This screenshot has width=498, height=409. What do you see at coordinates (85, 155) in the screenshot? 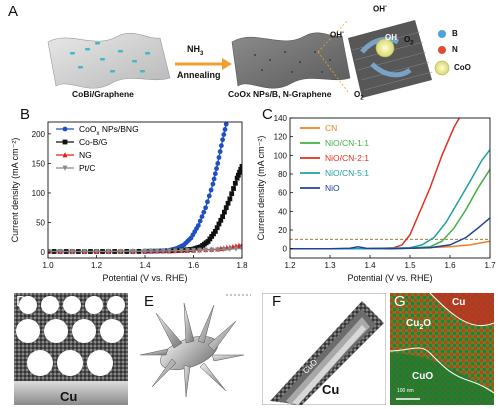
I see `legend-label-2: NG` at bounding box center [85, 155].